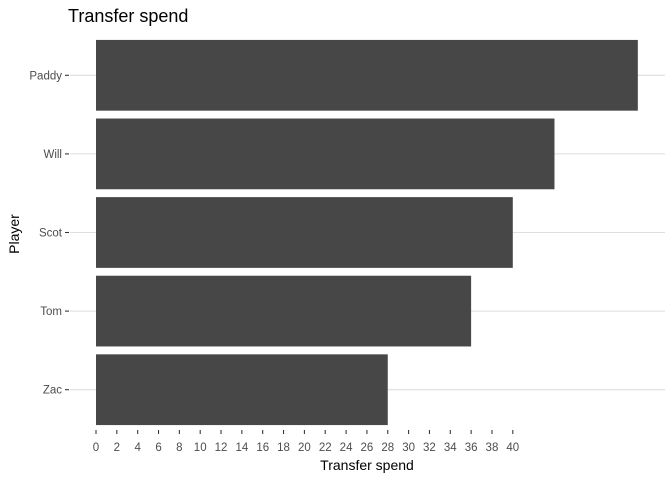 This screenshot has height=480, width=672. Describe the element at coordinates (283, 448) in the screenshot. I see `x-tick-label: 18` at that location.